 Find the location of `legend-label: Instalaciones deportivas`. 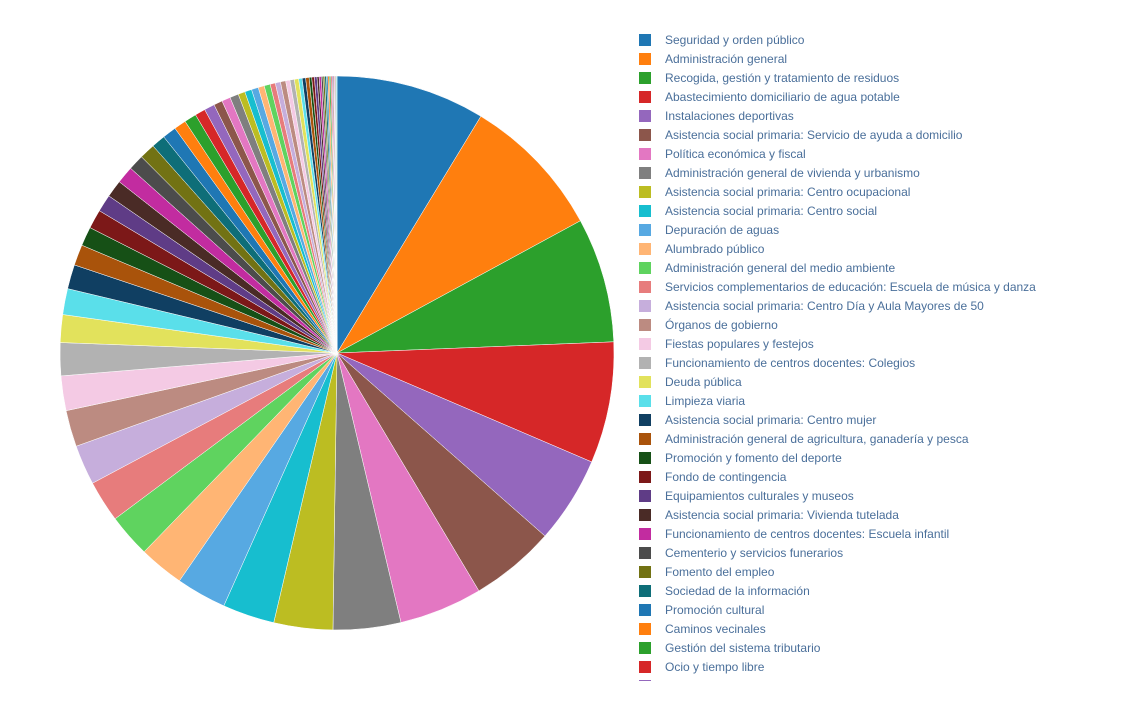

legend-label: Instalaciones deportivas is located at coordinates (729, 115).